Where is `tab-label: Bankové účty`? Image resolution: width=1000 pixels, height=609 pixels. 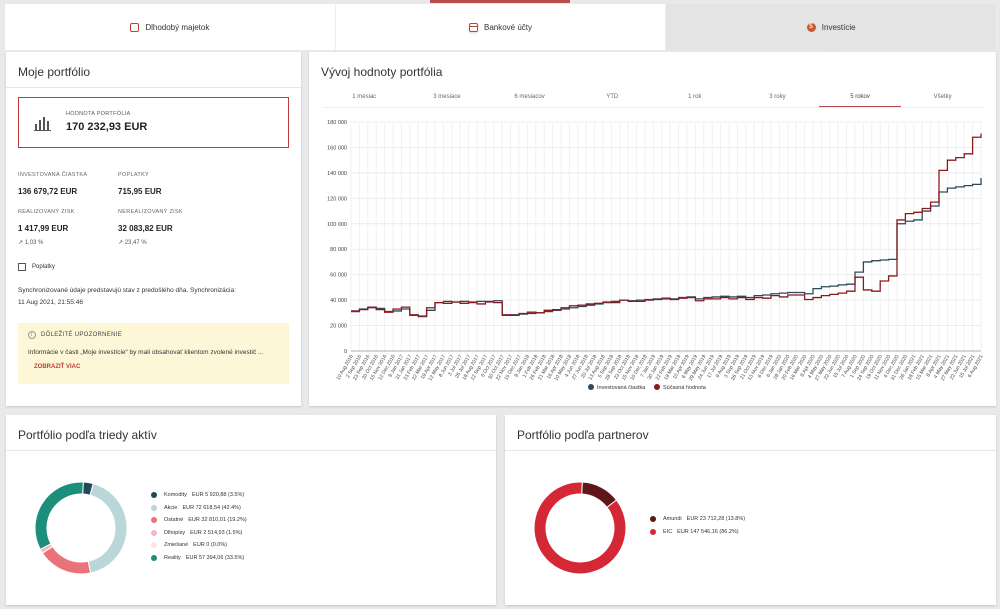 tab-label: Bankové účty is located at coordinates (508, 27).